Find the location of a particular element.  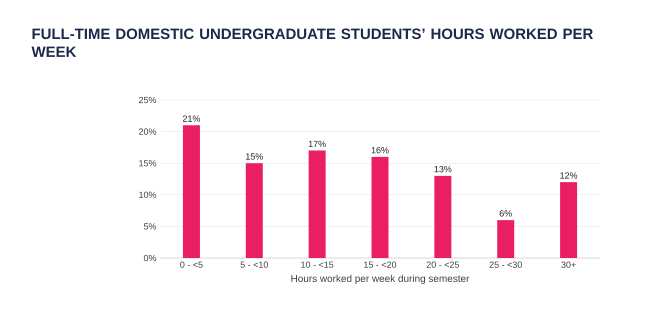

x-tick-label: 25 - <30 is located at coordinates (506, 265).